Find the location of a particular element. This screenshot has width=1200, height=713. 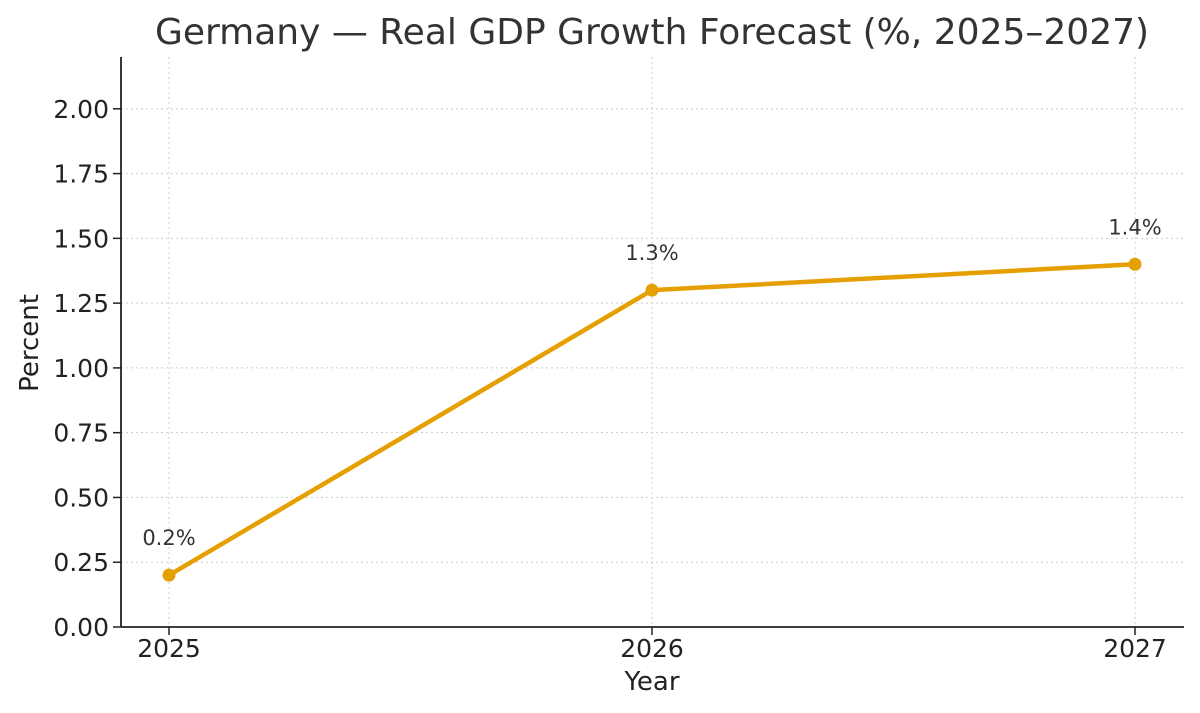

data-value-label: 1.3% is located at coordinates (651, 253).